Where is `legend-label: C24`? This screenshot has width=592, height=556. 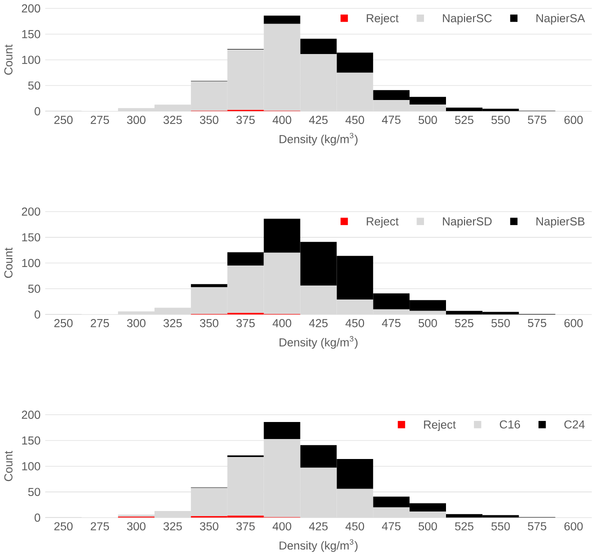 legend-label: C24 is located at coordinates (574, 424).